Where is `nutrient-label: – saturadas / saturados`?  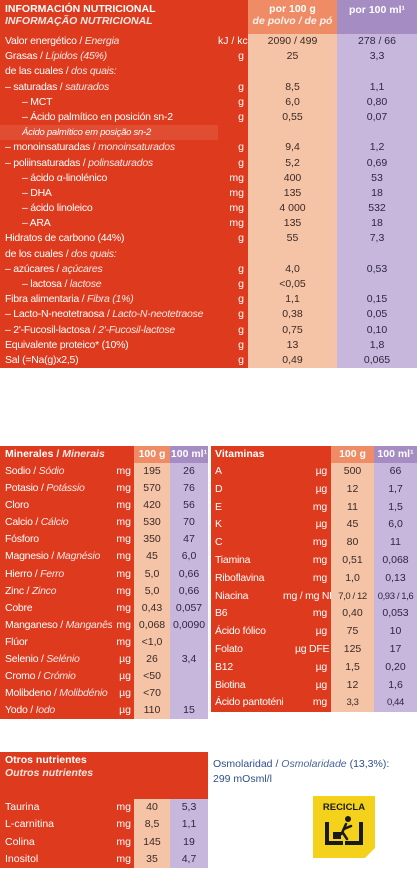 nutrient-label: – saturadas / saturados is located at coordinates (109, 87).